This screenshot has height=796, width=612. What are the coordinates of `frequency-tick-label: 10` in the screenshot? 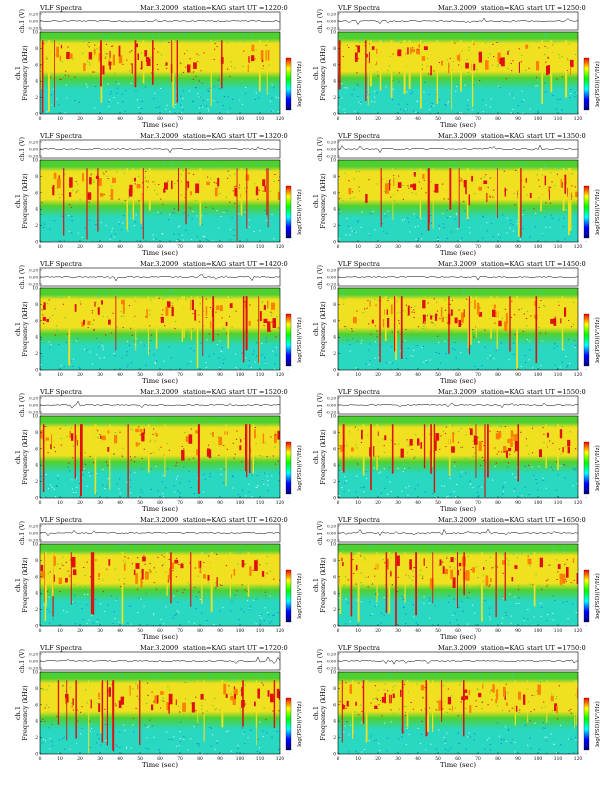 It's located at (333, 33).